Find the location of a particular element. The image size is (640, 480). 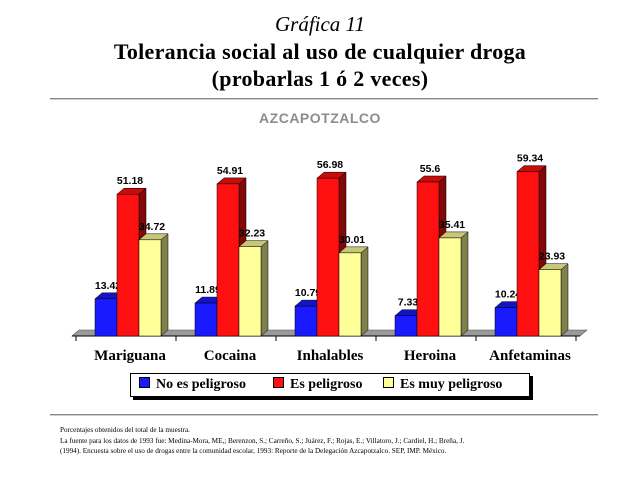

data-label: 59.34 is located at coordinates (530, 159).